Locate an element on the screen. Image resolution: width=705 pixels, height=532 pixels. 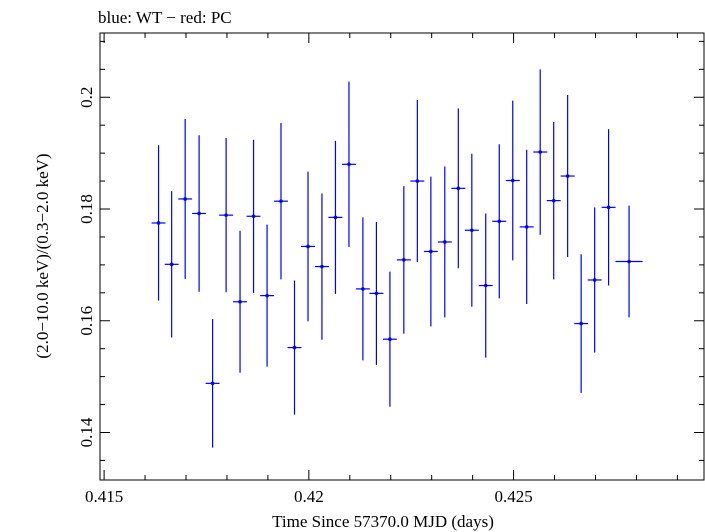
x-axis-label: Time Since 57370.0 MJD (days) is located at coordinates (383, 521).